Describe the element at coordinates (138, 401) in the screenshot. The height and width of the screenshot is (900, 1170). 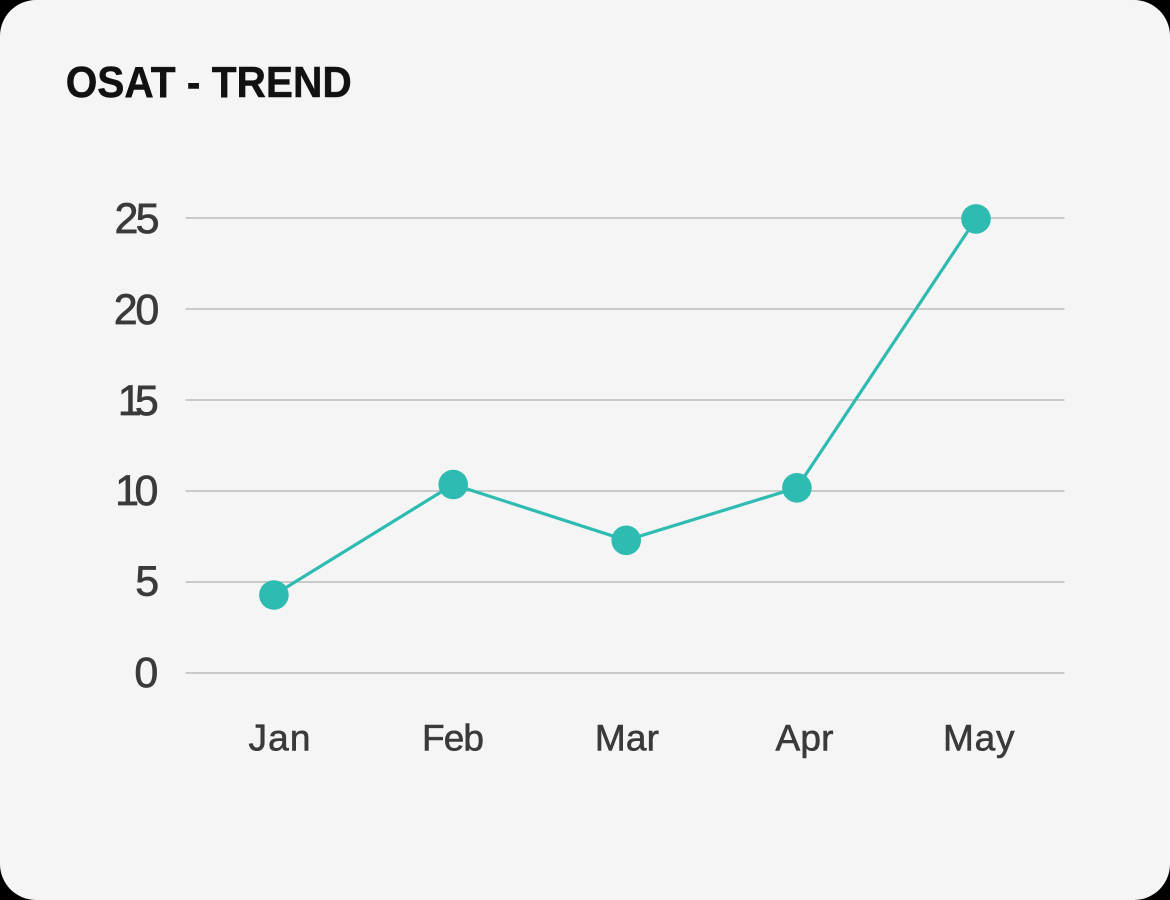
I see `svg-text: 15` at that location.